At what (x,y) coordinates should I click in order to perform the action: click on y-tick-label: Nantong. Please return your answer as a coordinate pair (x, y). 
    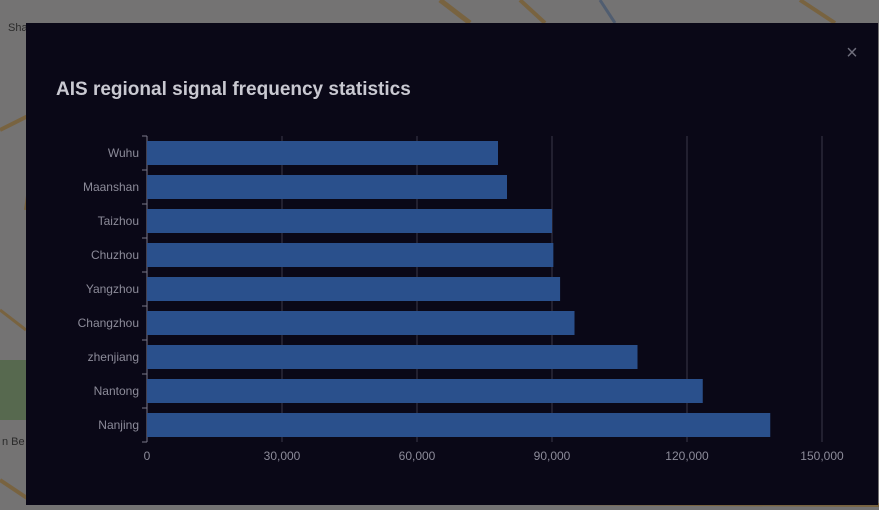
    Looking at the image, I should click on (116, 391).